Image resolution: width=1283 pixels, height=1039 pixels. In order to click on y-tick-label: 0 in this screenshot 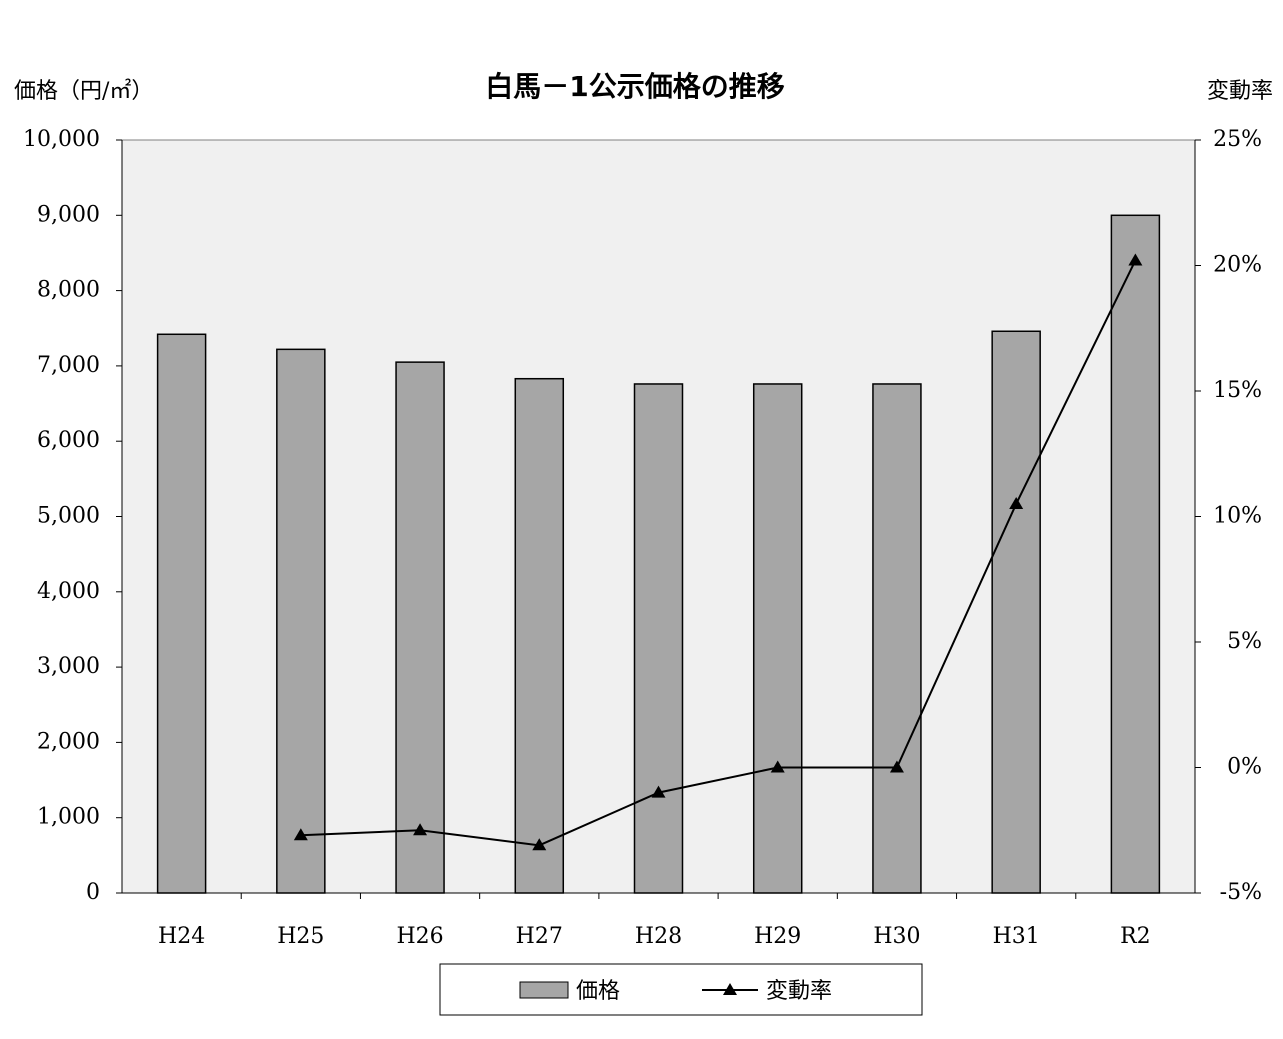, I will do `click(93, 892)`.